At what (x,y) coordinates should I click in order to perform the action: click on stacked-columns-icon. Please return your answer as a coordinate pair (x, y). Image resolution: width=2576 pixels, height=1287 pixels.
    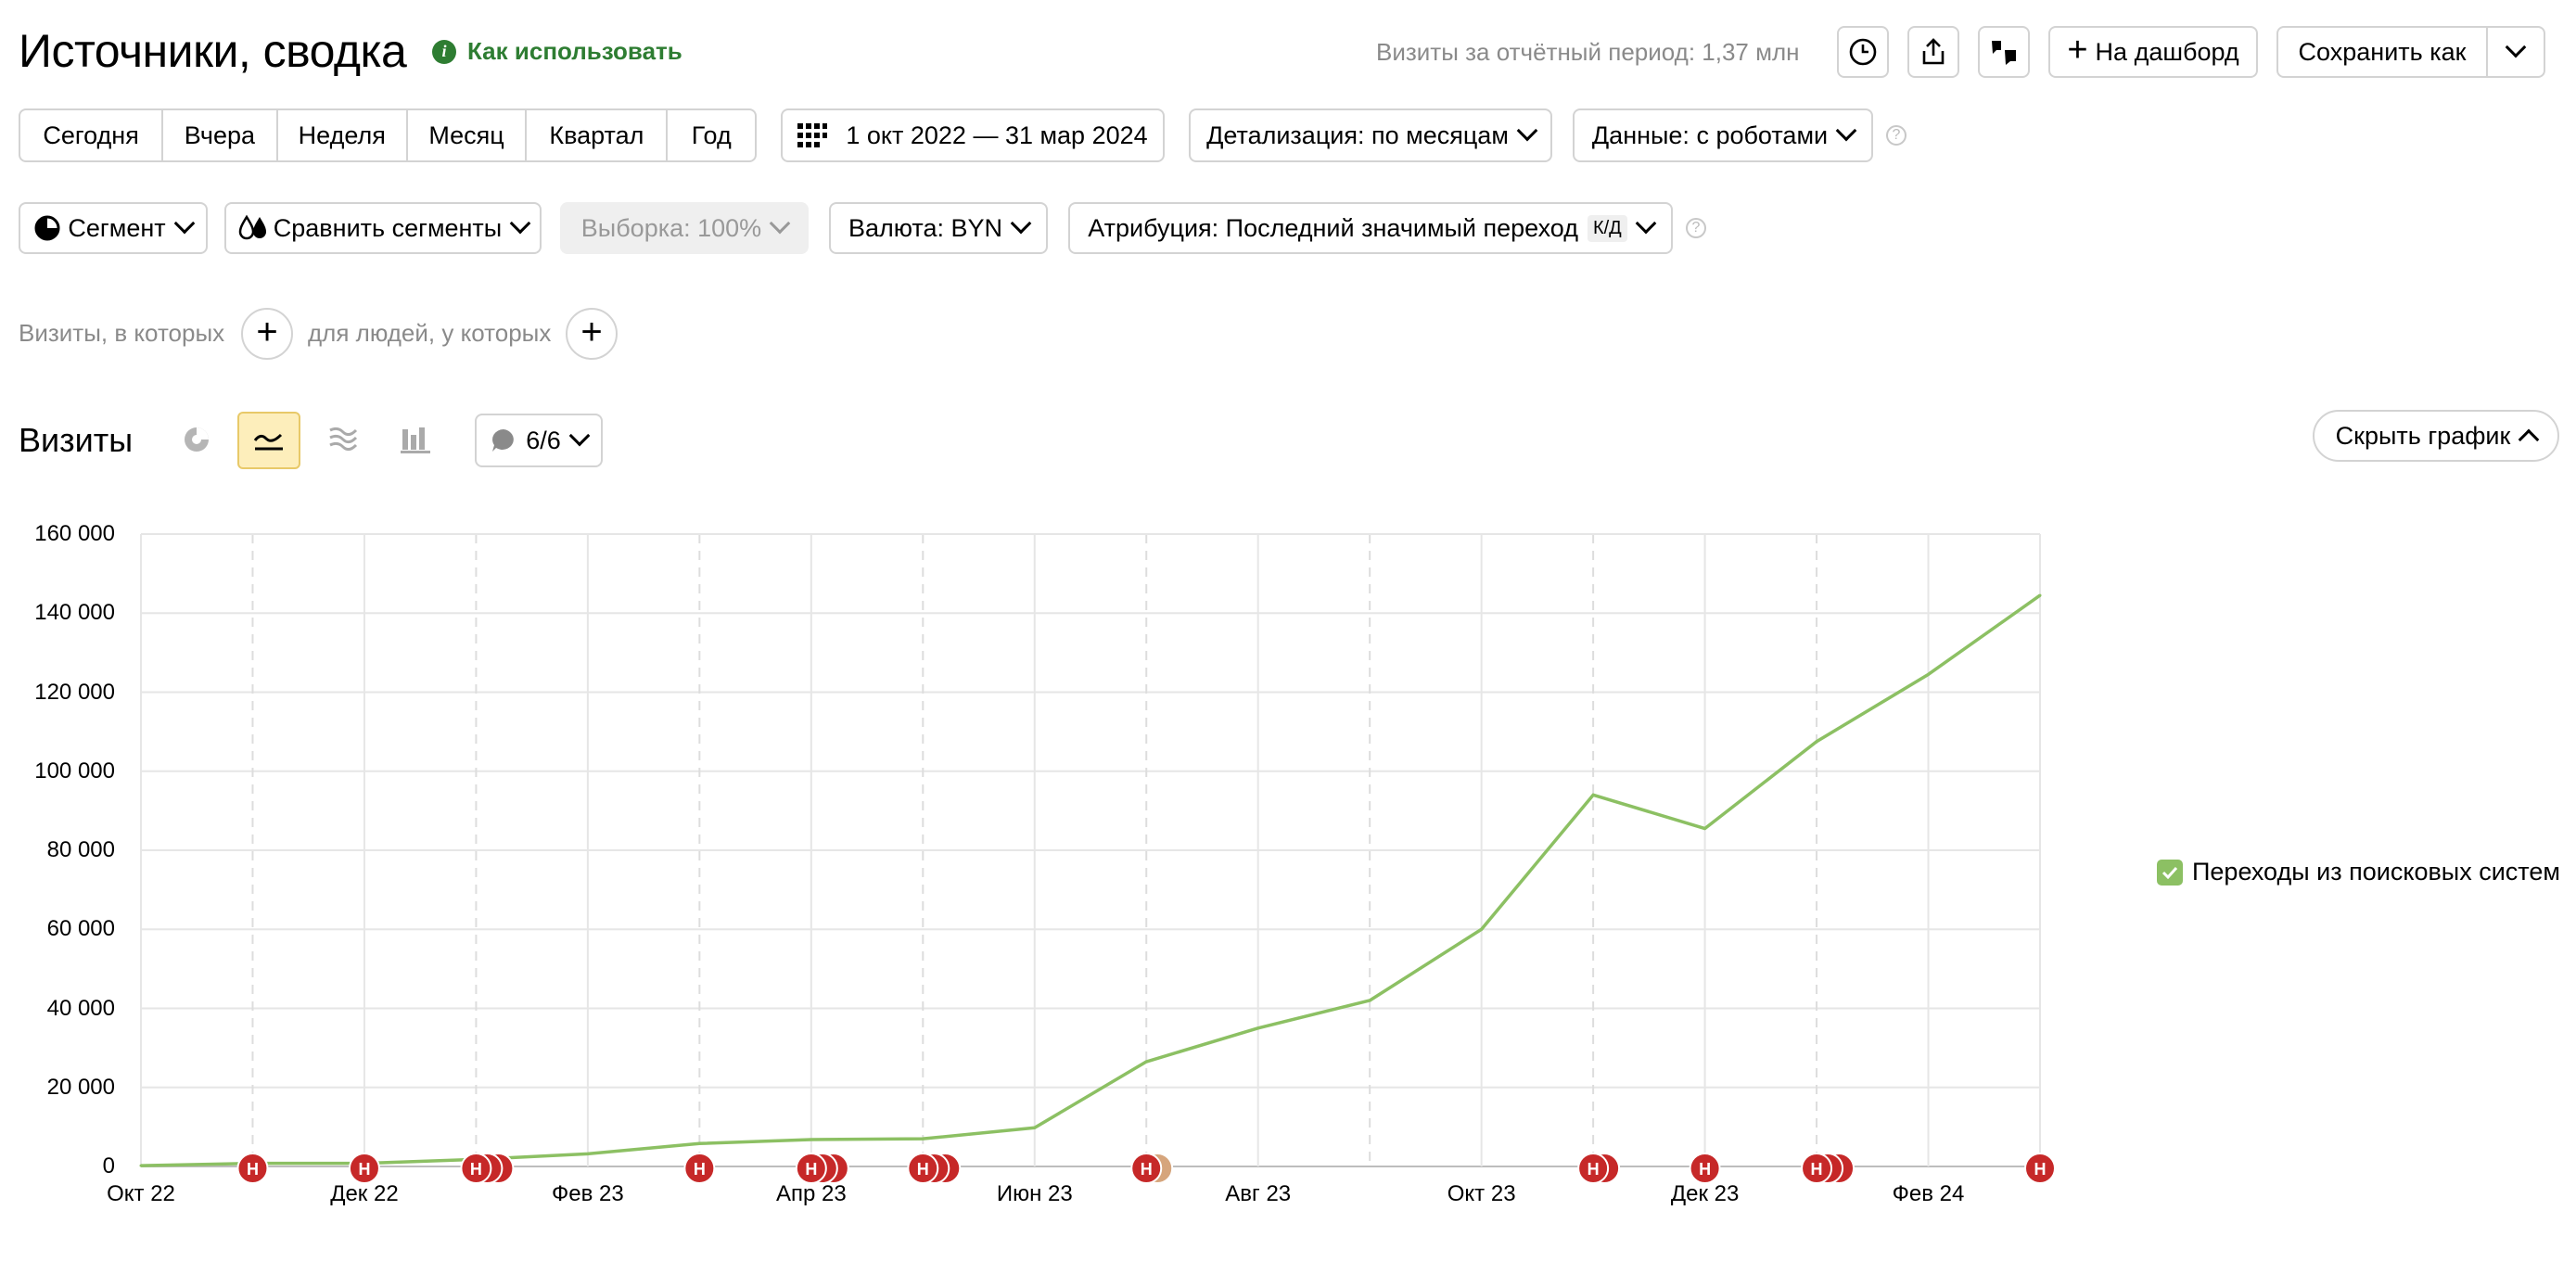
    Looking at the image, I should click on (415, 440).